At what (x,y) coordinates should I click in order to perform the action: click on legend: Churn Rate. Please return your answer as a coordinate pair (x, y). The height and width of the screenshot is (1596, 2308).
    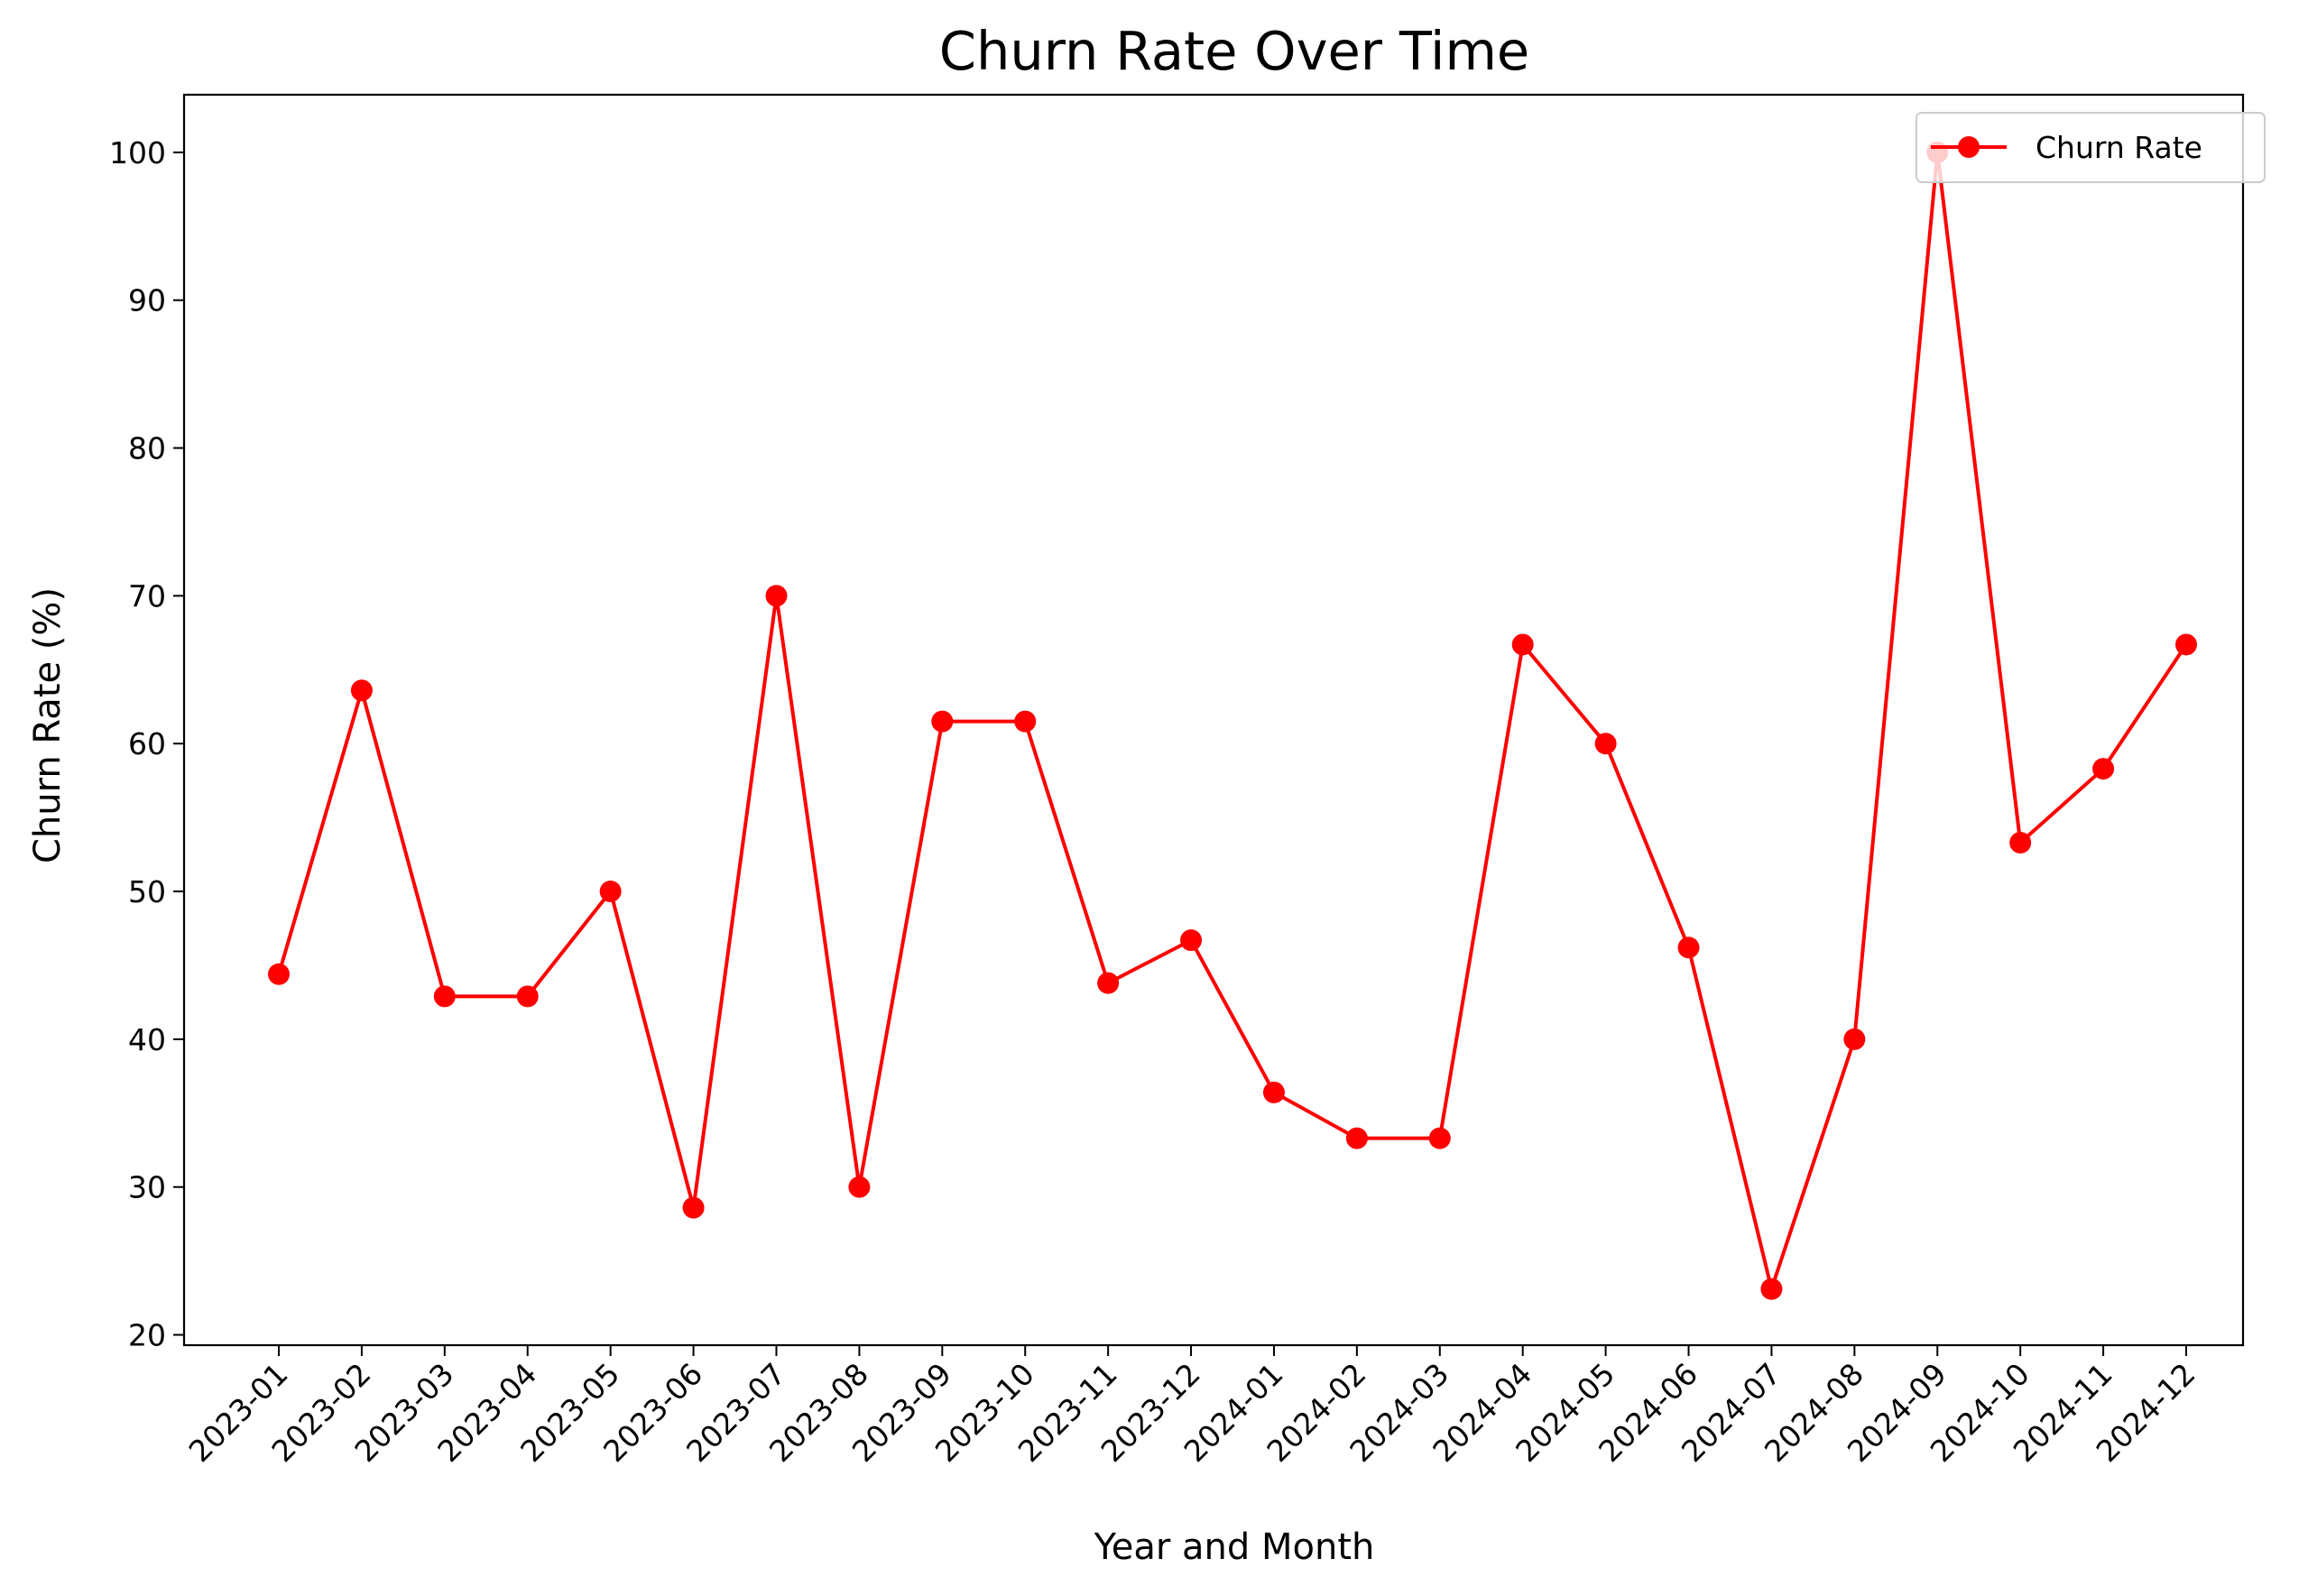
    Looking at the image, I should click on (2091, 147).